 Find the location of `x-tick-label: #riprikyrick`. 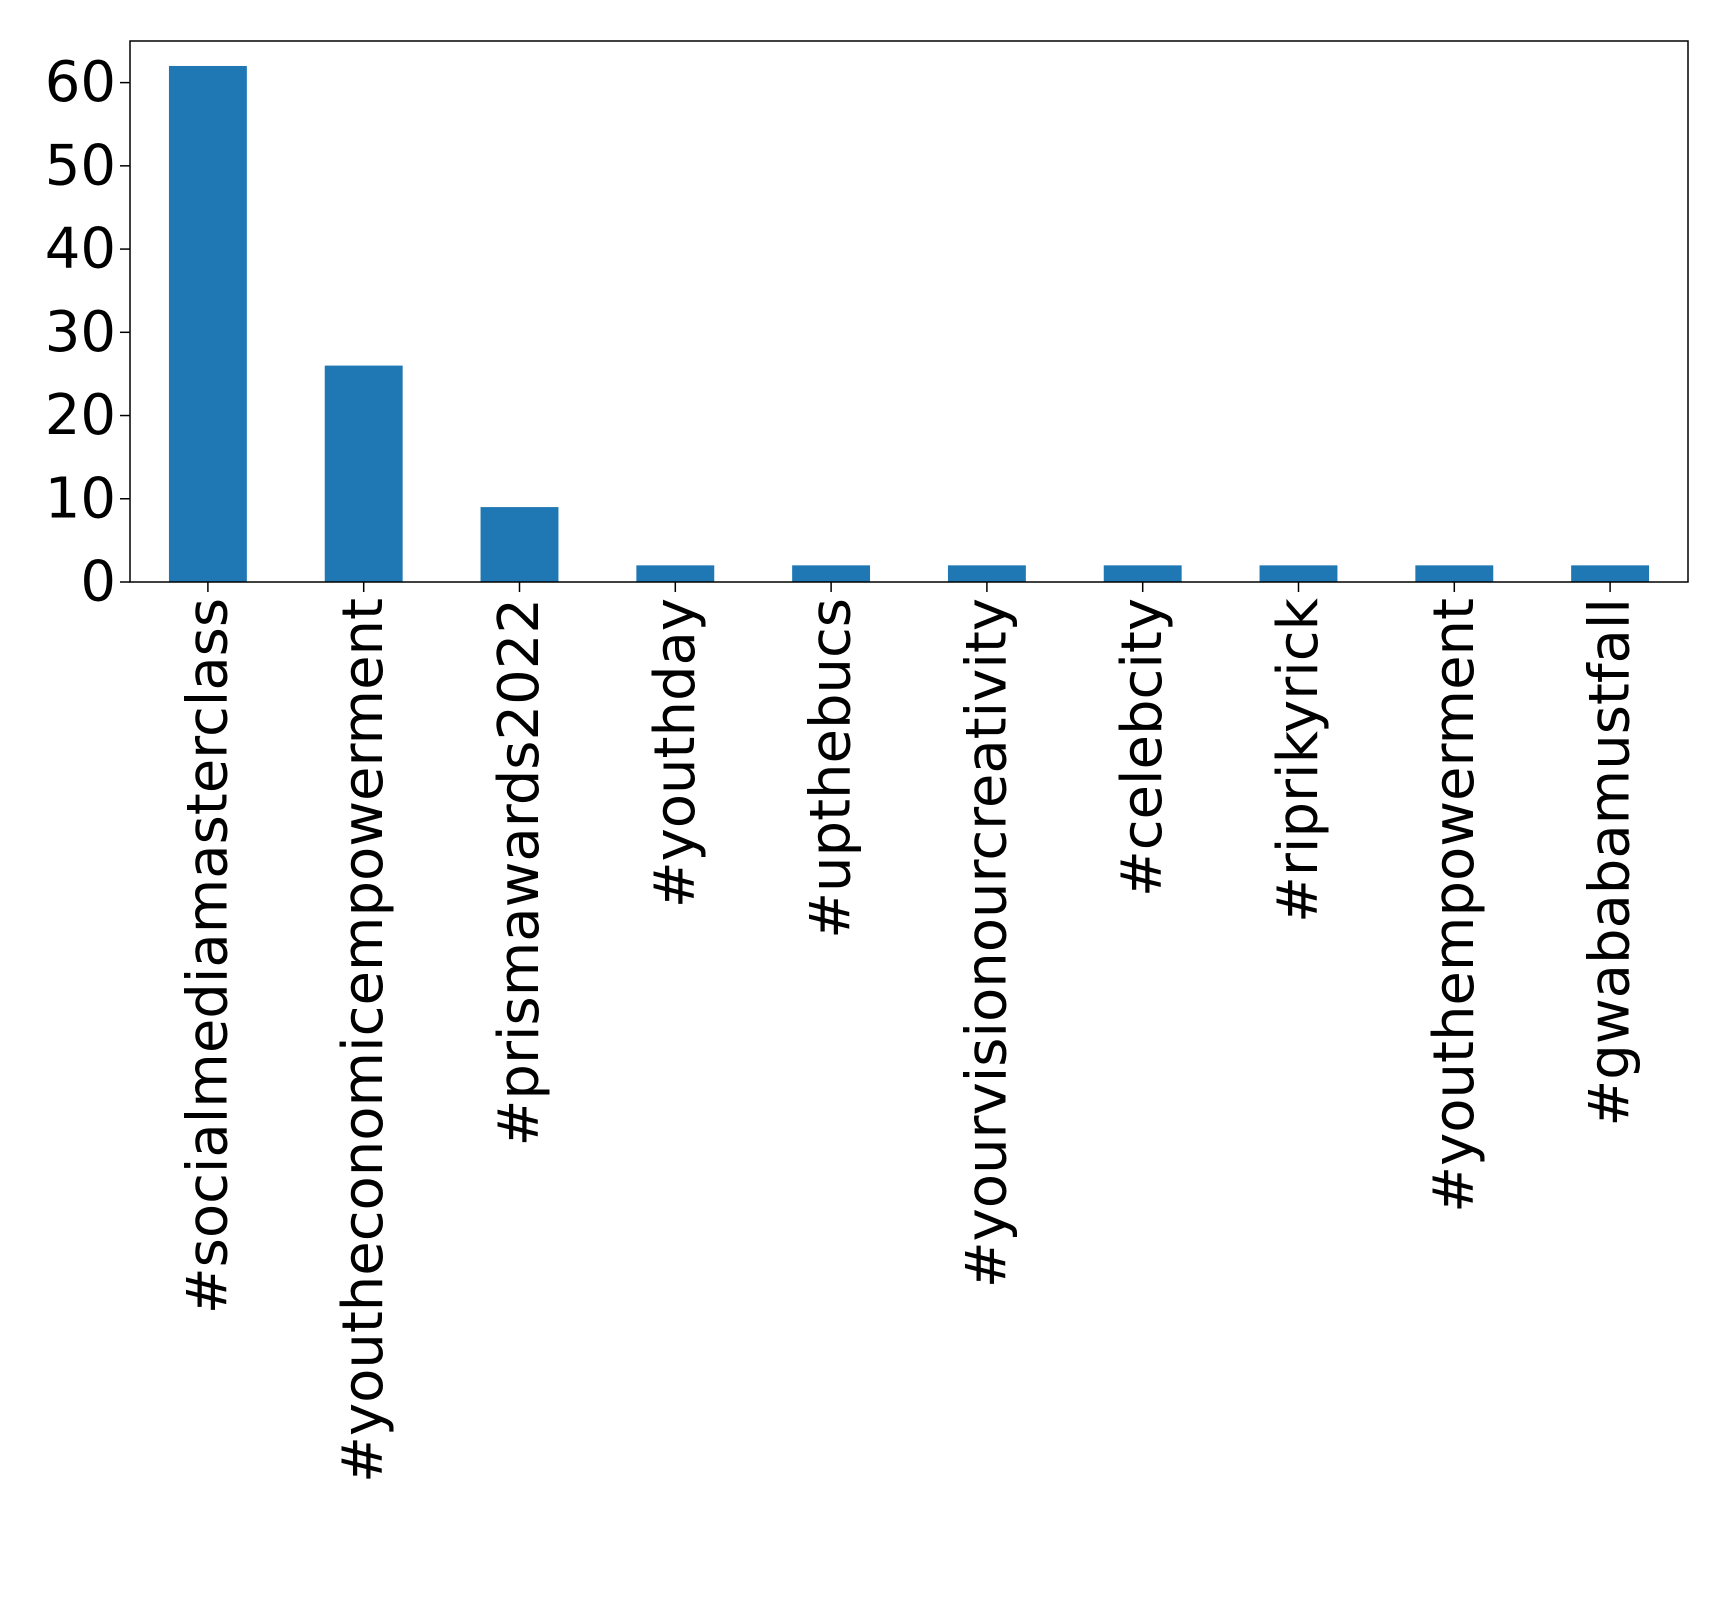

x-tick-label: #riprikyrick is located at coordinates (1298, 760).